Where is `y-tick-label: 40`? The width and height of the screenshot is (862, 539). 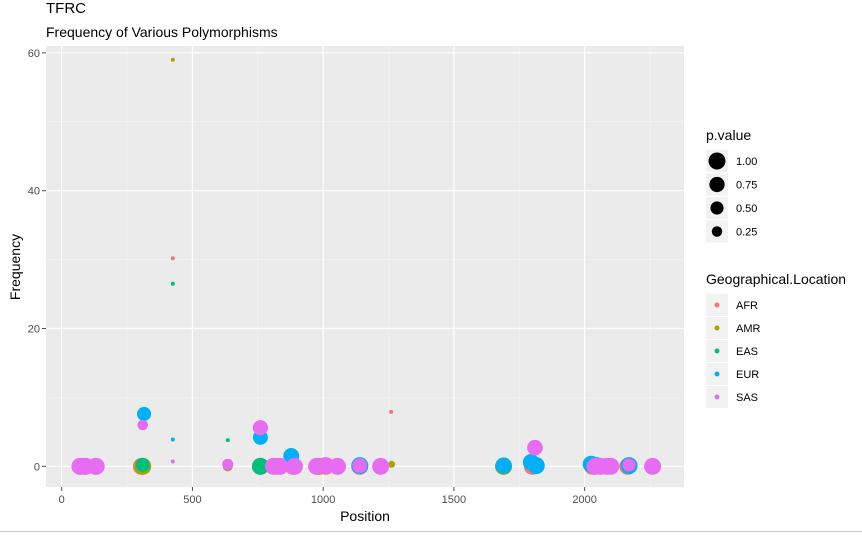
y-tick-label: 40 is located at coordinates (34, 192).